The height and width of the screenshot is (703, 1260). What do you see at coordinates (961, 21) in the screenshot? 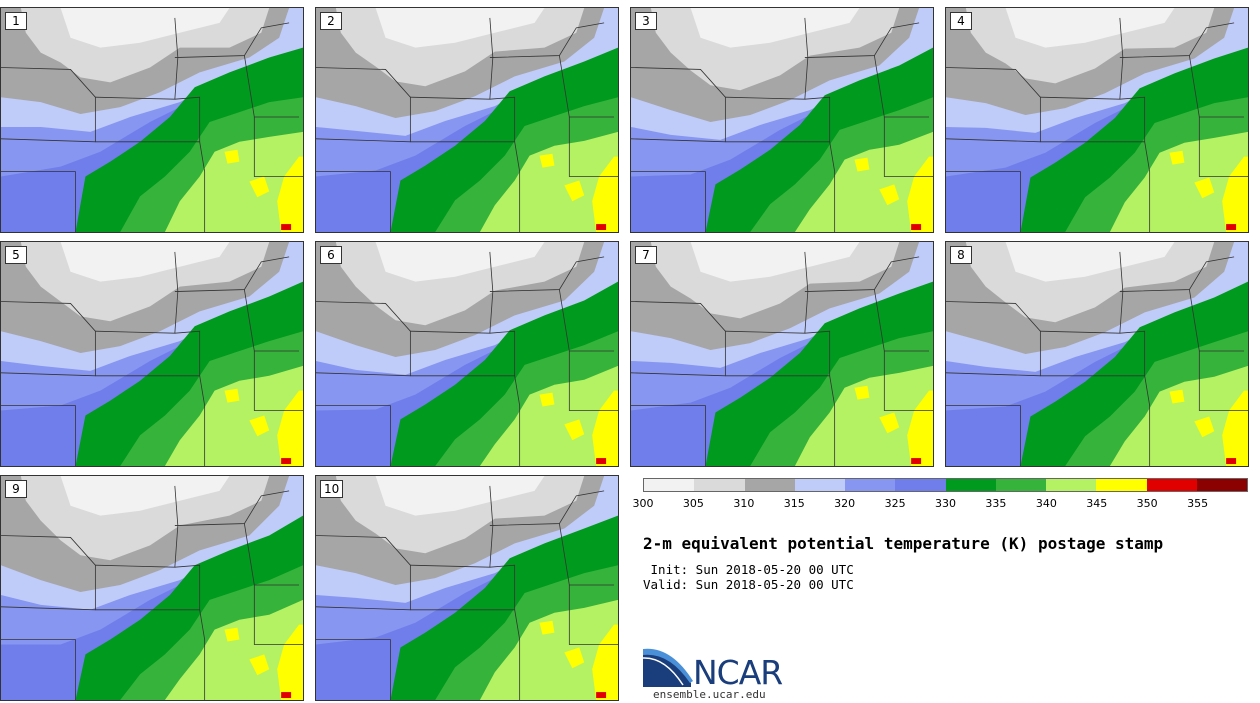
I see `member-number-label: 4` at bounding box center [961, 21].